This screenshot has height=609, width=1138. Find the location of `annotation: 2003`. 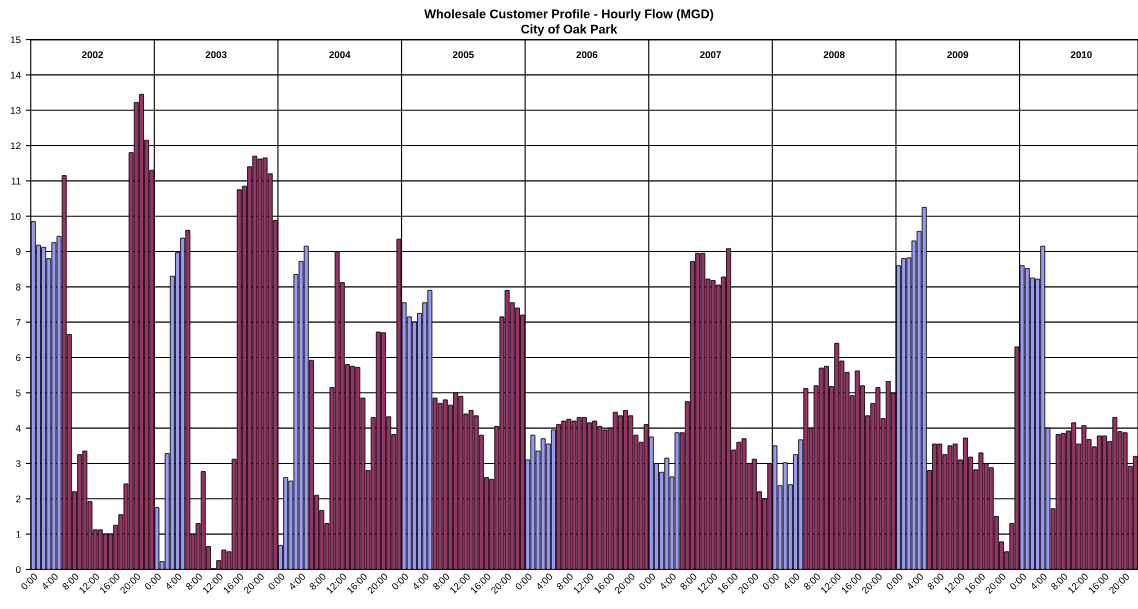

annotation: 2003 is located at coordinates (216, 55).